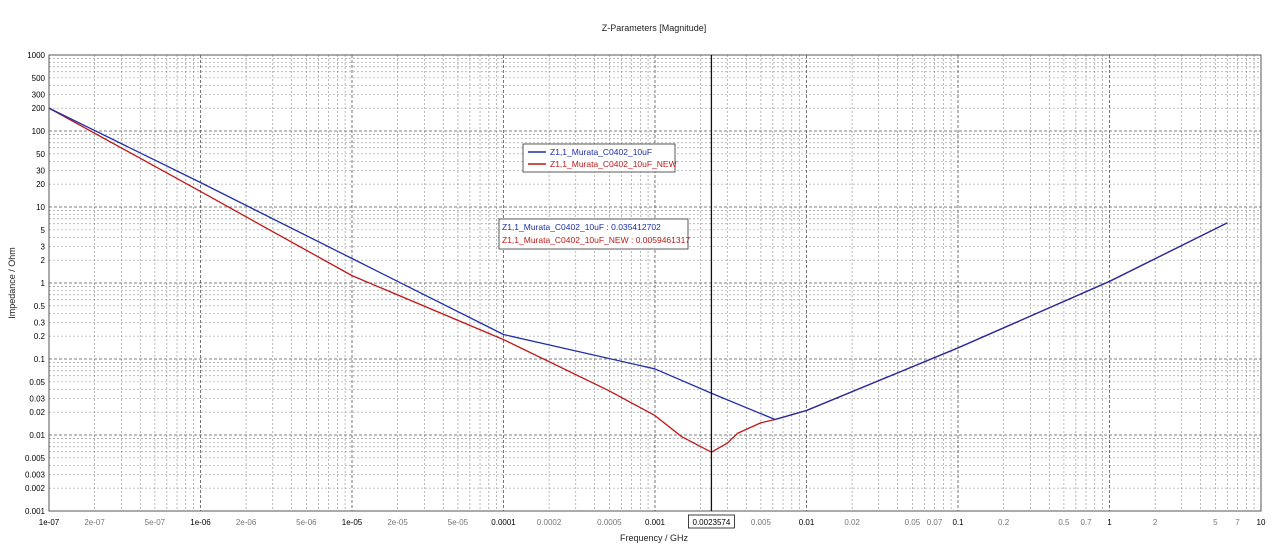 The image size is (1280, 550). Describe the element at coordinates (807, 522) in the screenshot. I see `x-tick-label: 0.01` at that location.